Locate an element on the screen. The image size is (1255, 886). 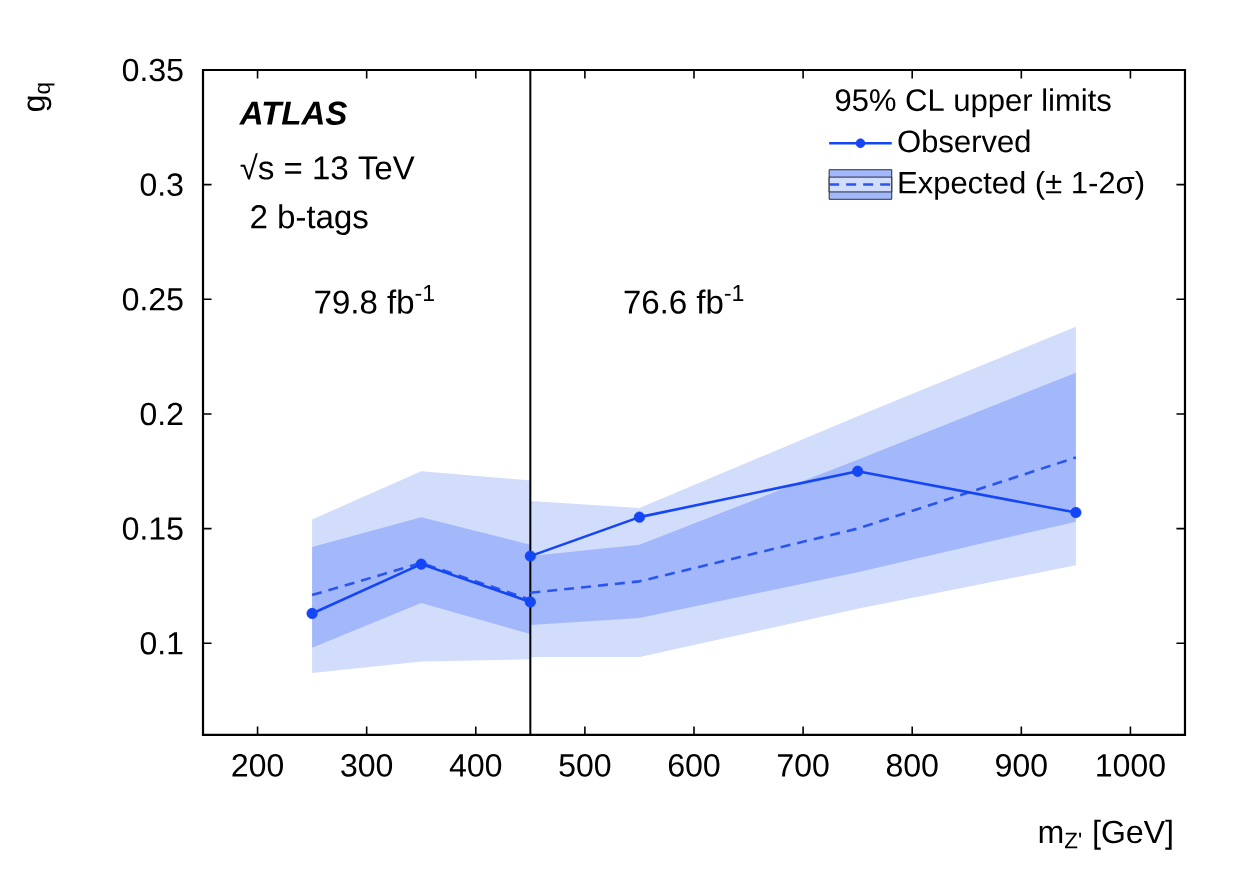
legend-title: 95% CL upper limits is located at coordinates (973, 103).